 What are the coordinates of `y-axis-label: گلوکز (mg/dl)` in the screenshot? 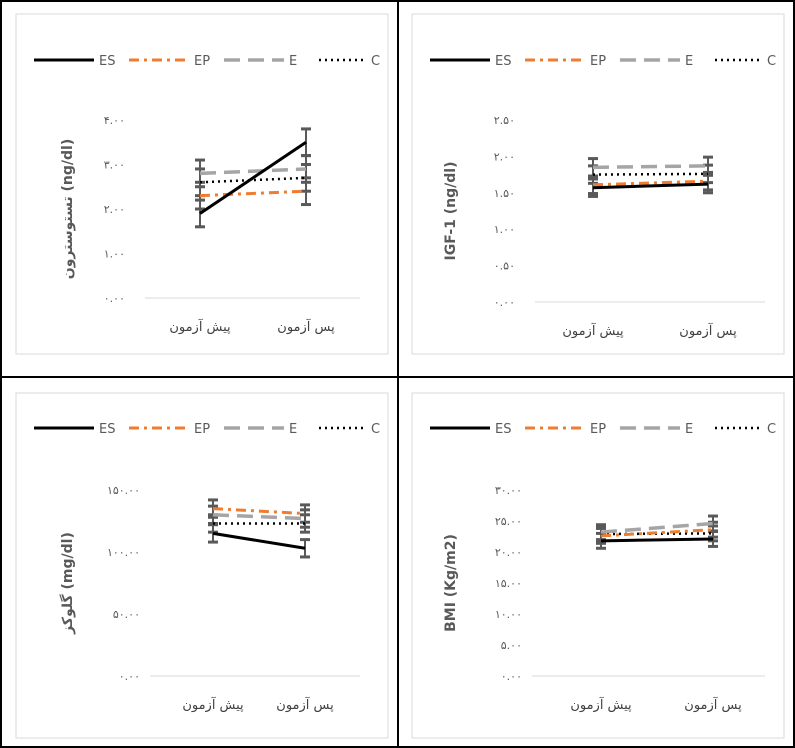 It's located at (67, 583).